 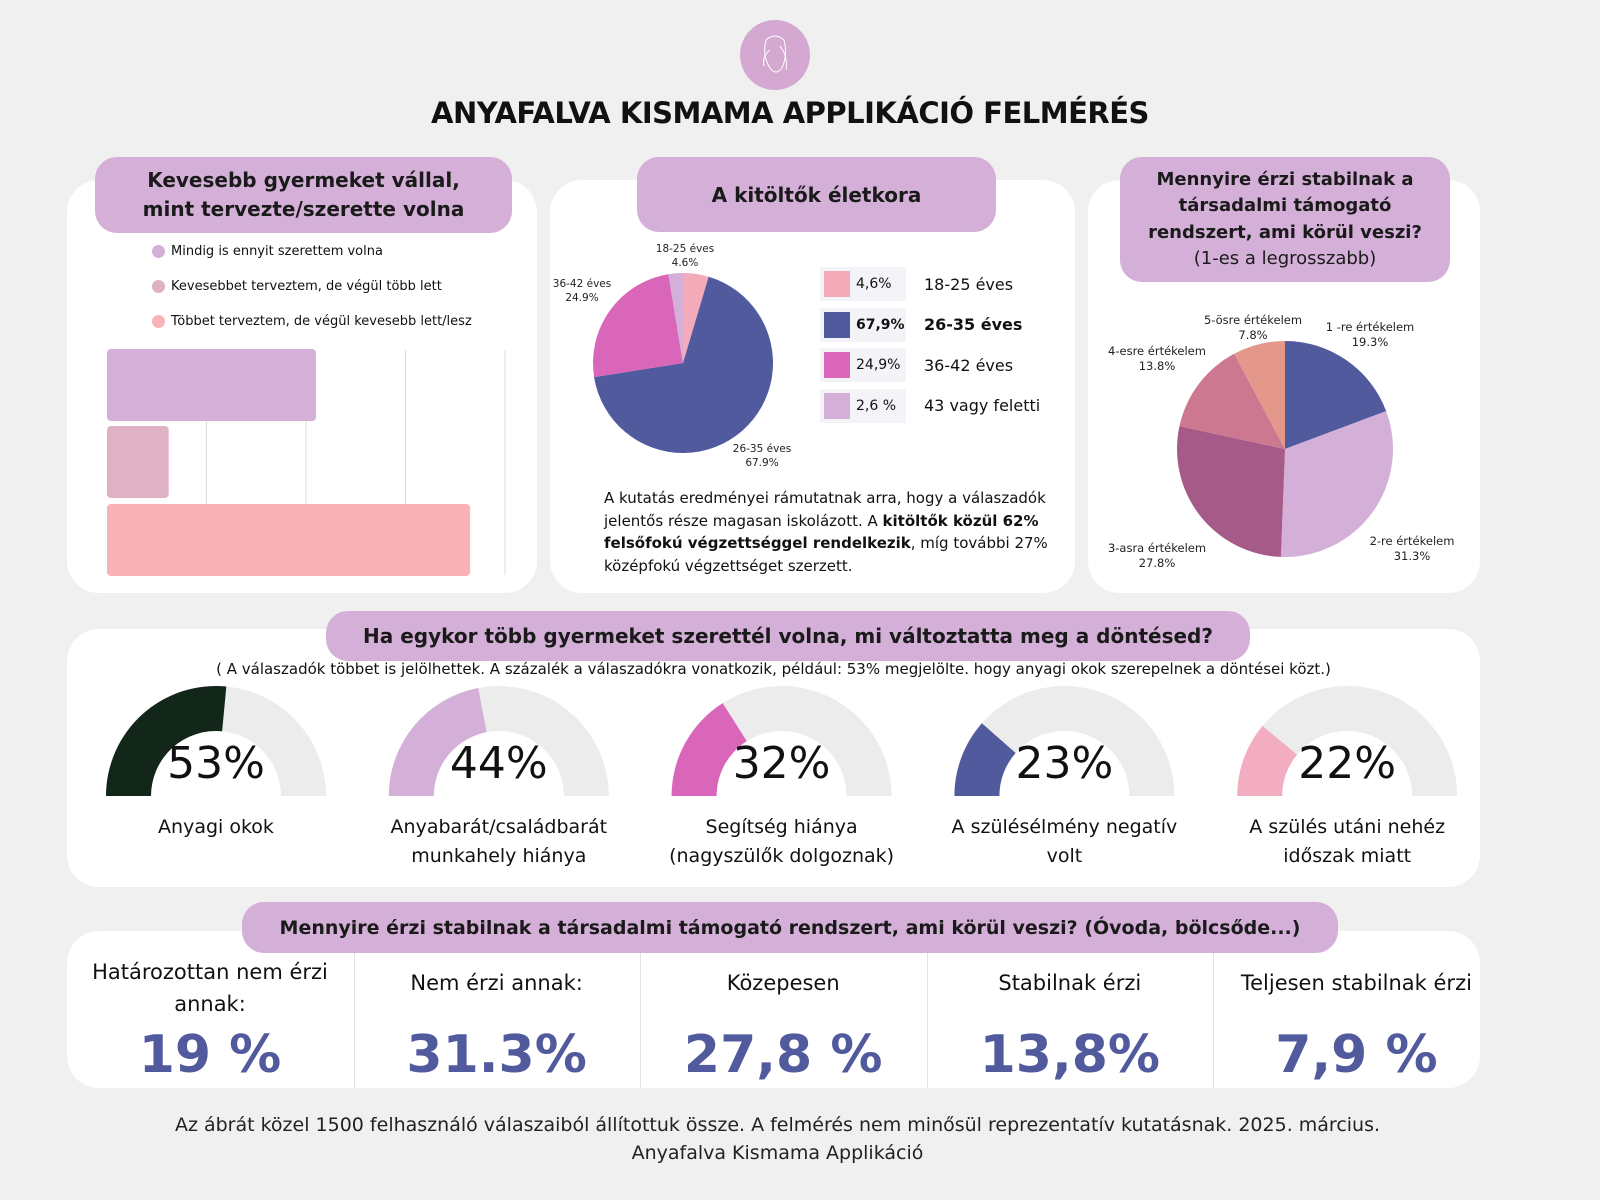 I want to click on legend-age-label: 43 vagy feletti, so click(x=982, y=405).